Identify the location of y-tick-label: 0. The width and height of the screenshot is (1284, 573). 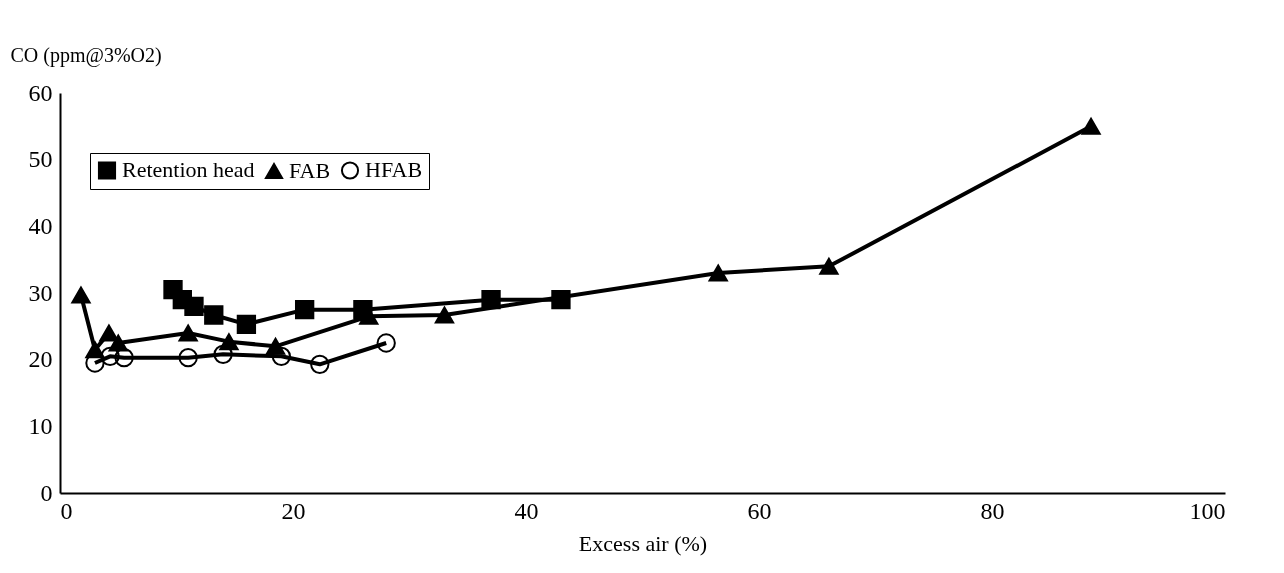
(46, 492).